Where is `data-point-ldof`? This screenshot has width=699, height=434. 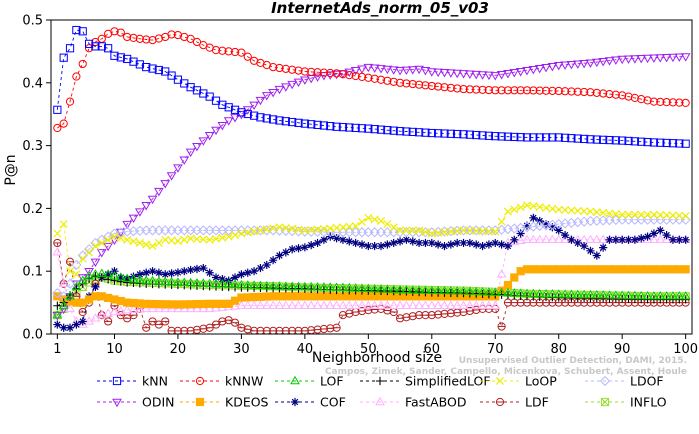
data-point-ldof is located at coordinates (285, 230).